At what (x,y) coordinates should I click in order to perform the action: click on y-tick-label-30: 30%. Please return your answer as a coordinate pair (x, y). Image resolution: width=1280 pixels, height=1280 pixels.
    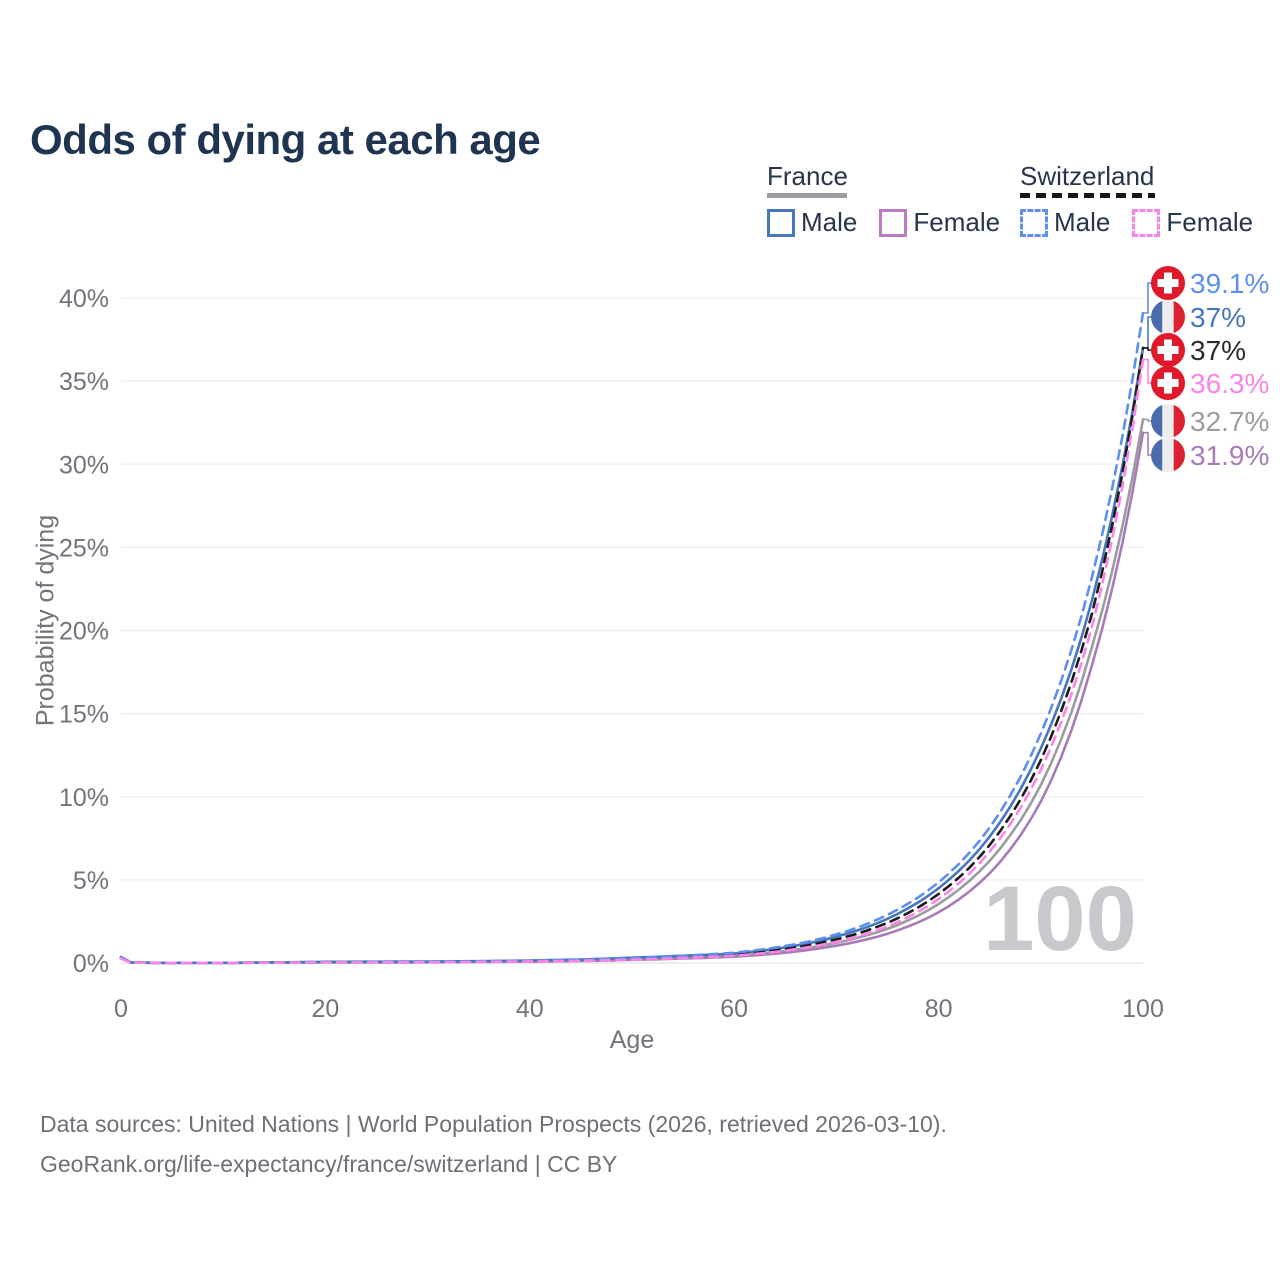
    Looking at the image, I should click on (84, 465).